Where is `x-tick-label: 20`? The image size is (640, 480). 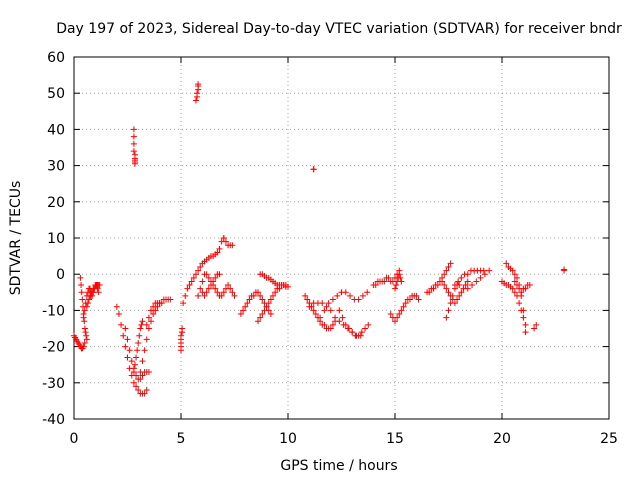
x-tick-label: 20 is located at coordinates (502, 439).